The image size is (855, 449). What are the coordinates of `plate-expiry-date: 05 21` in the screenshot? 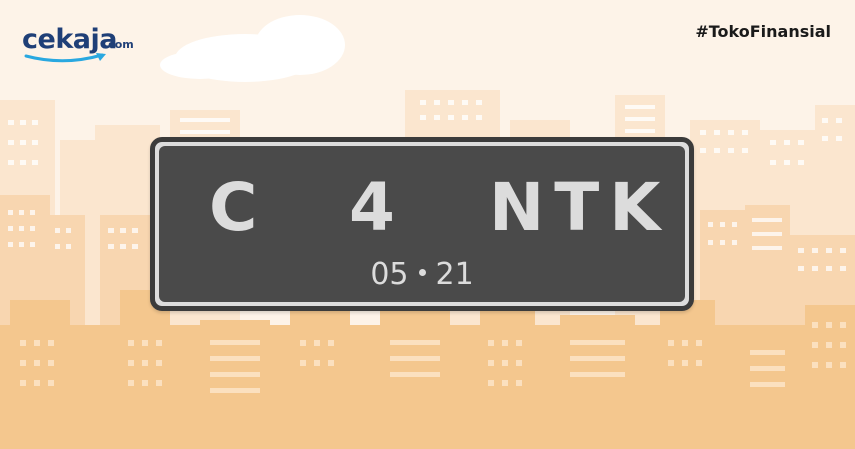 It's located at (422, 275).